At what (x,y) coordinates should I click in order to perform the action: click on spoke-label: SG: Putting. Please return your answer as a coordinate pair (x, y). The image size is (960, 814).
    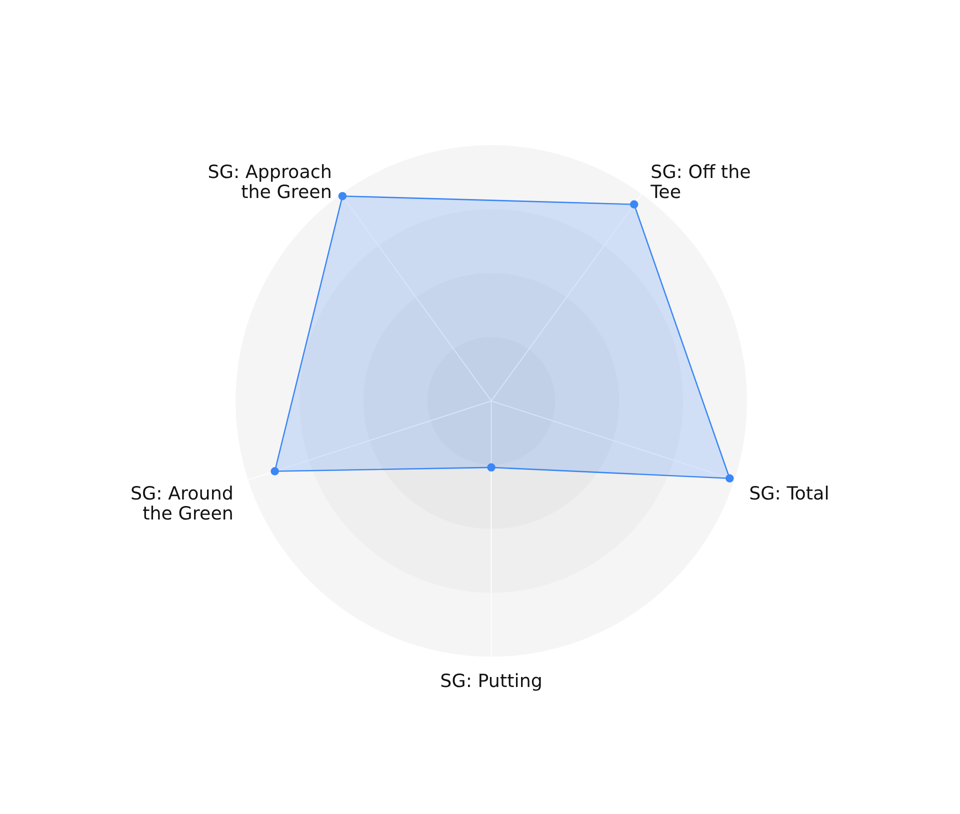
    Looking at the image, I should click on (491, 681).